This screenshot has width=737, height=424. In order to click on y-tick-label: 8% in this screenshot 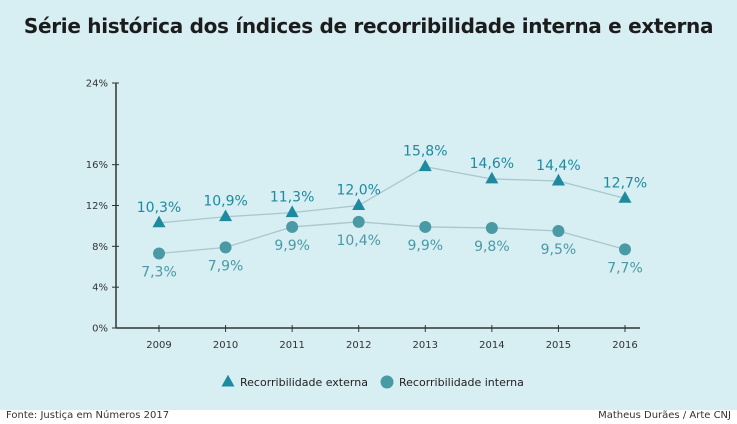, I will do `click(100, 247)`.